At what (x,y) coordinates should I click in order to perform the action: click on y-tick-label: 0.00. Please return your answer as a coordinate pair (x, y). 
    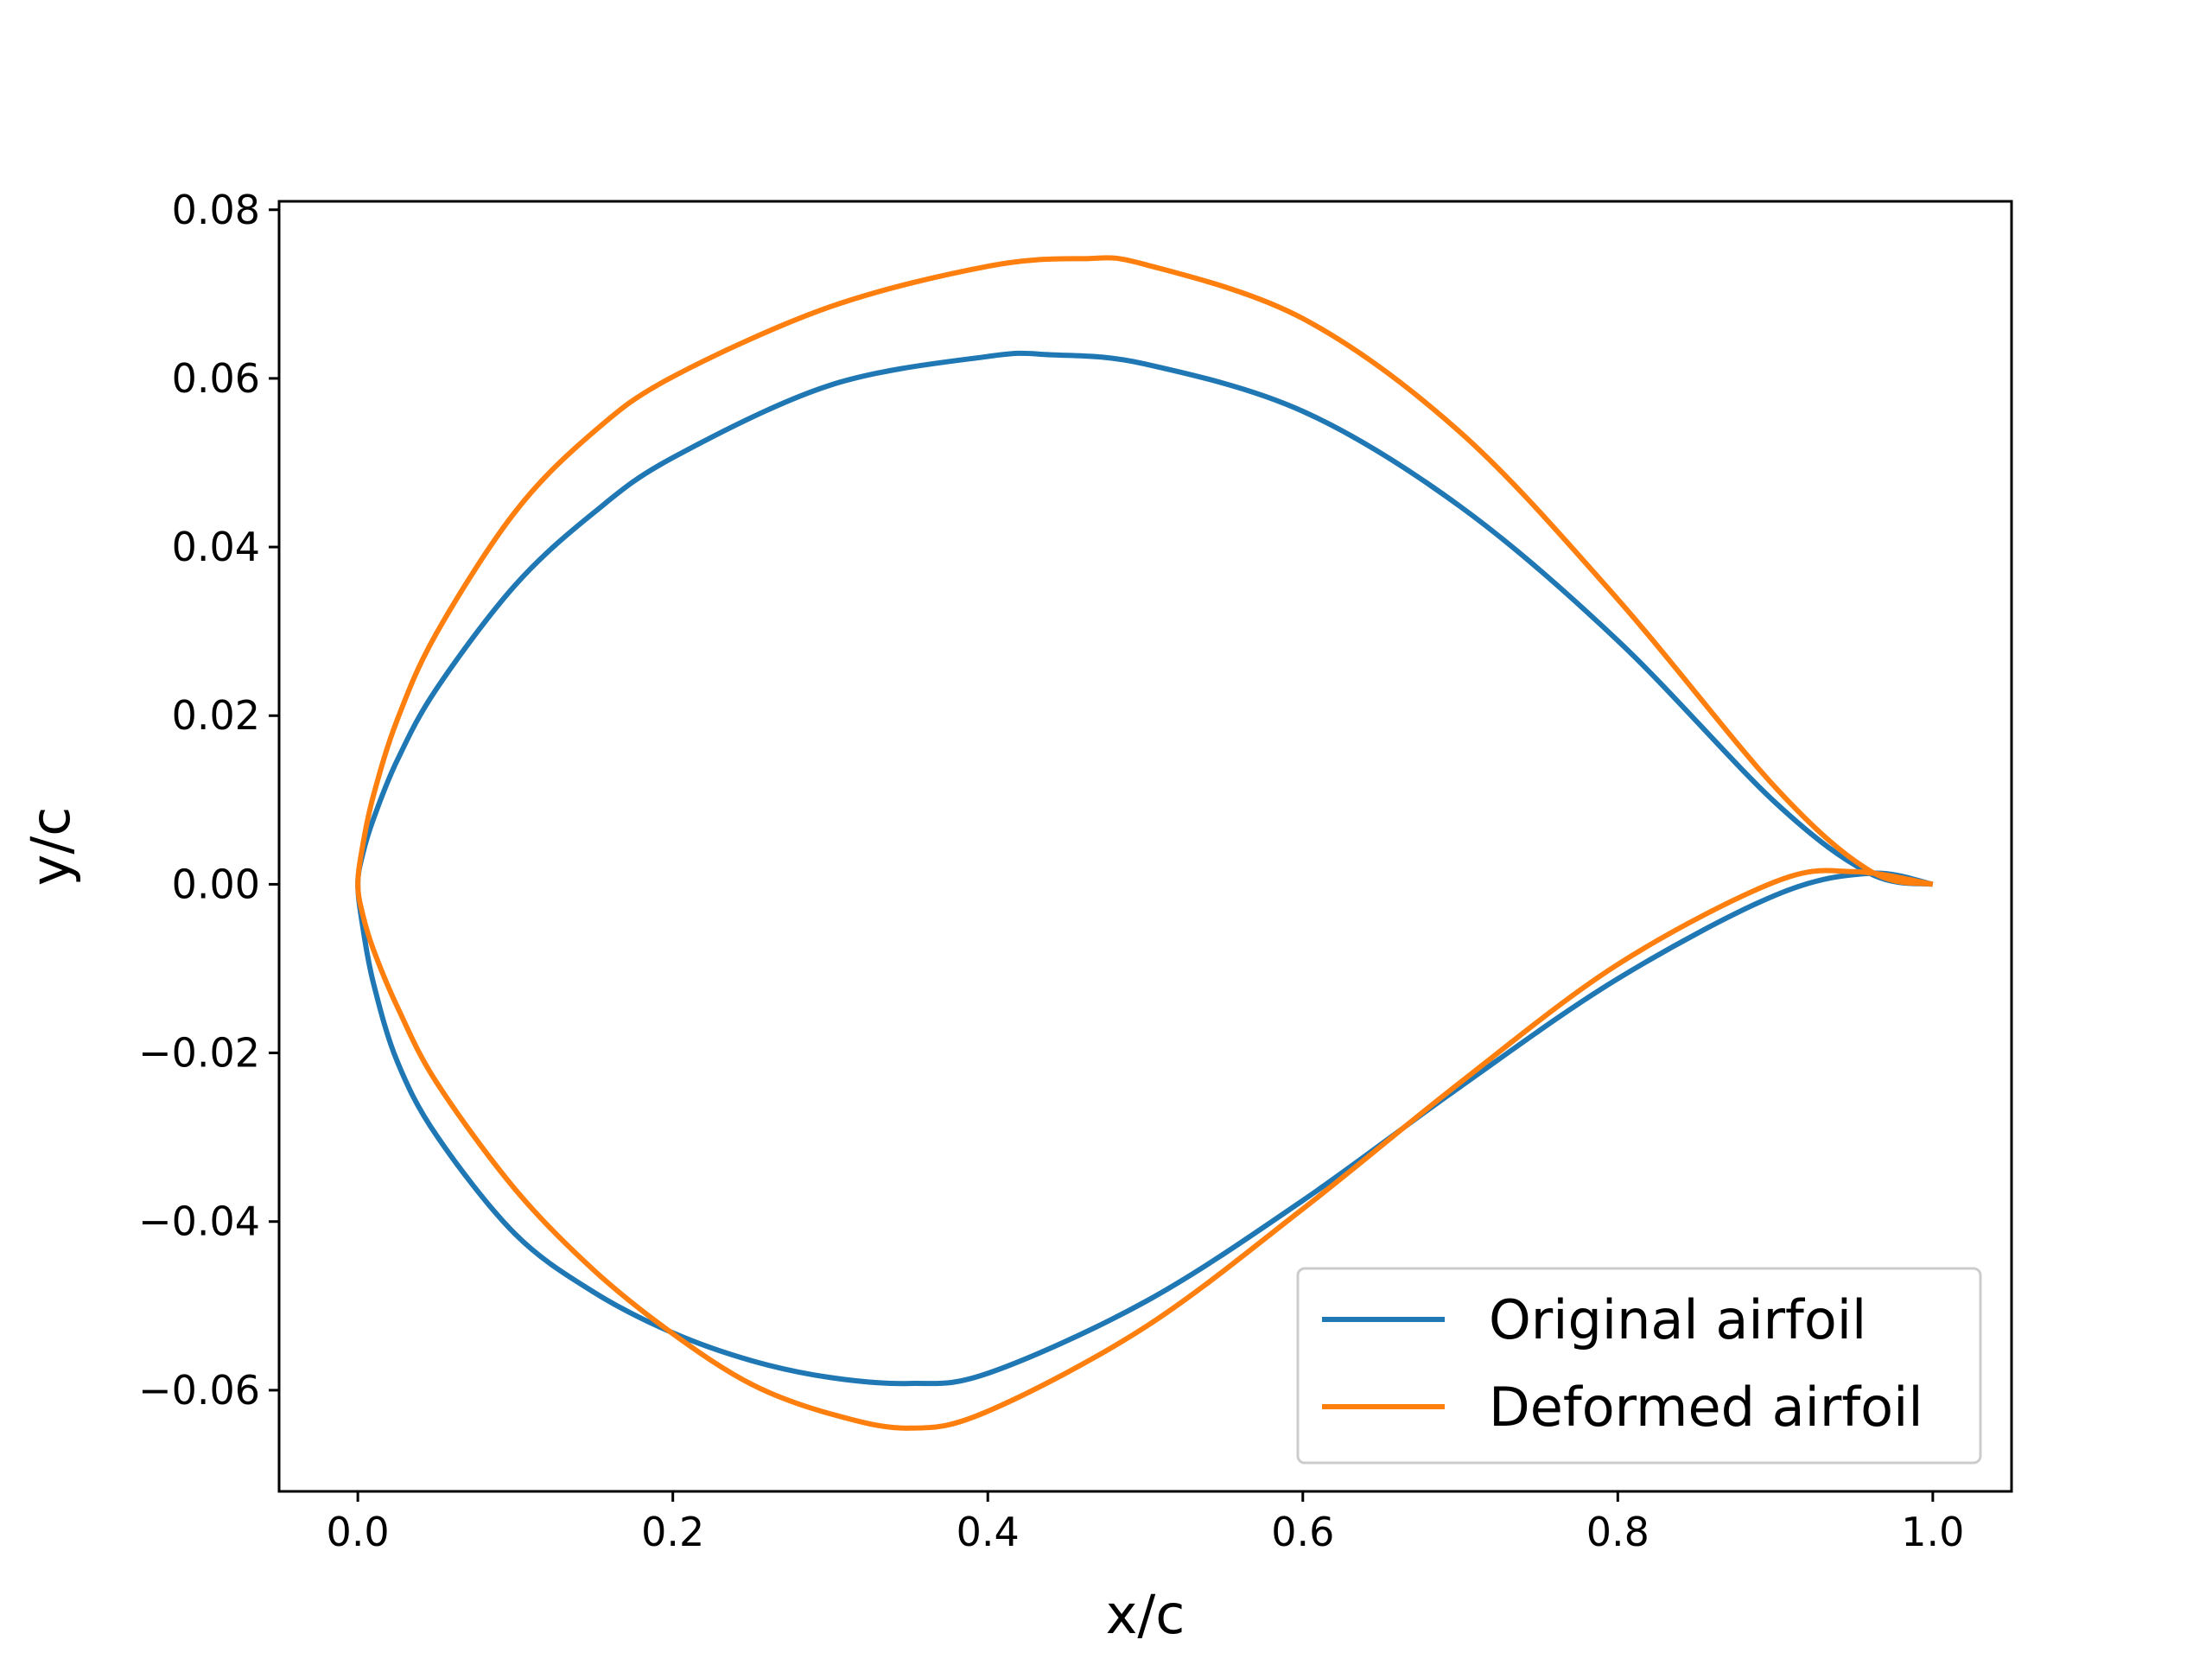
    Looking at the image, I should click on (216, 884).